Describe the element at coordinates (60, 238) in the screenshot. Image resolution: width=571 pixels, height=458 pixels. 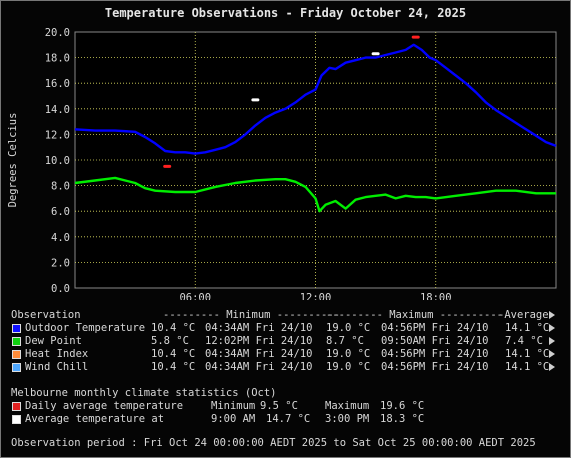
I see `y-tick-label: 4.0` at that location.